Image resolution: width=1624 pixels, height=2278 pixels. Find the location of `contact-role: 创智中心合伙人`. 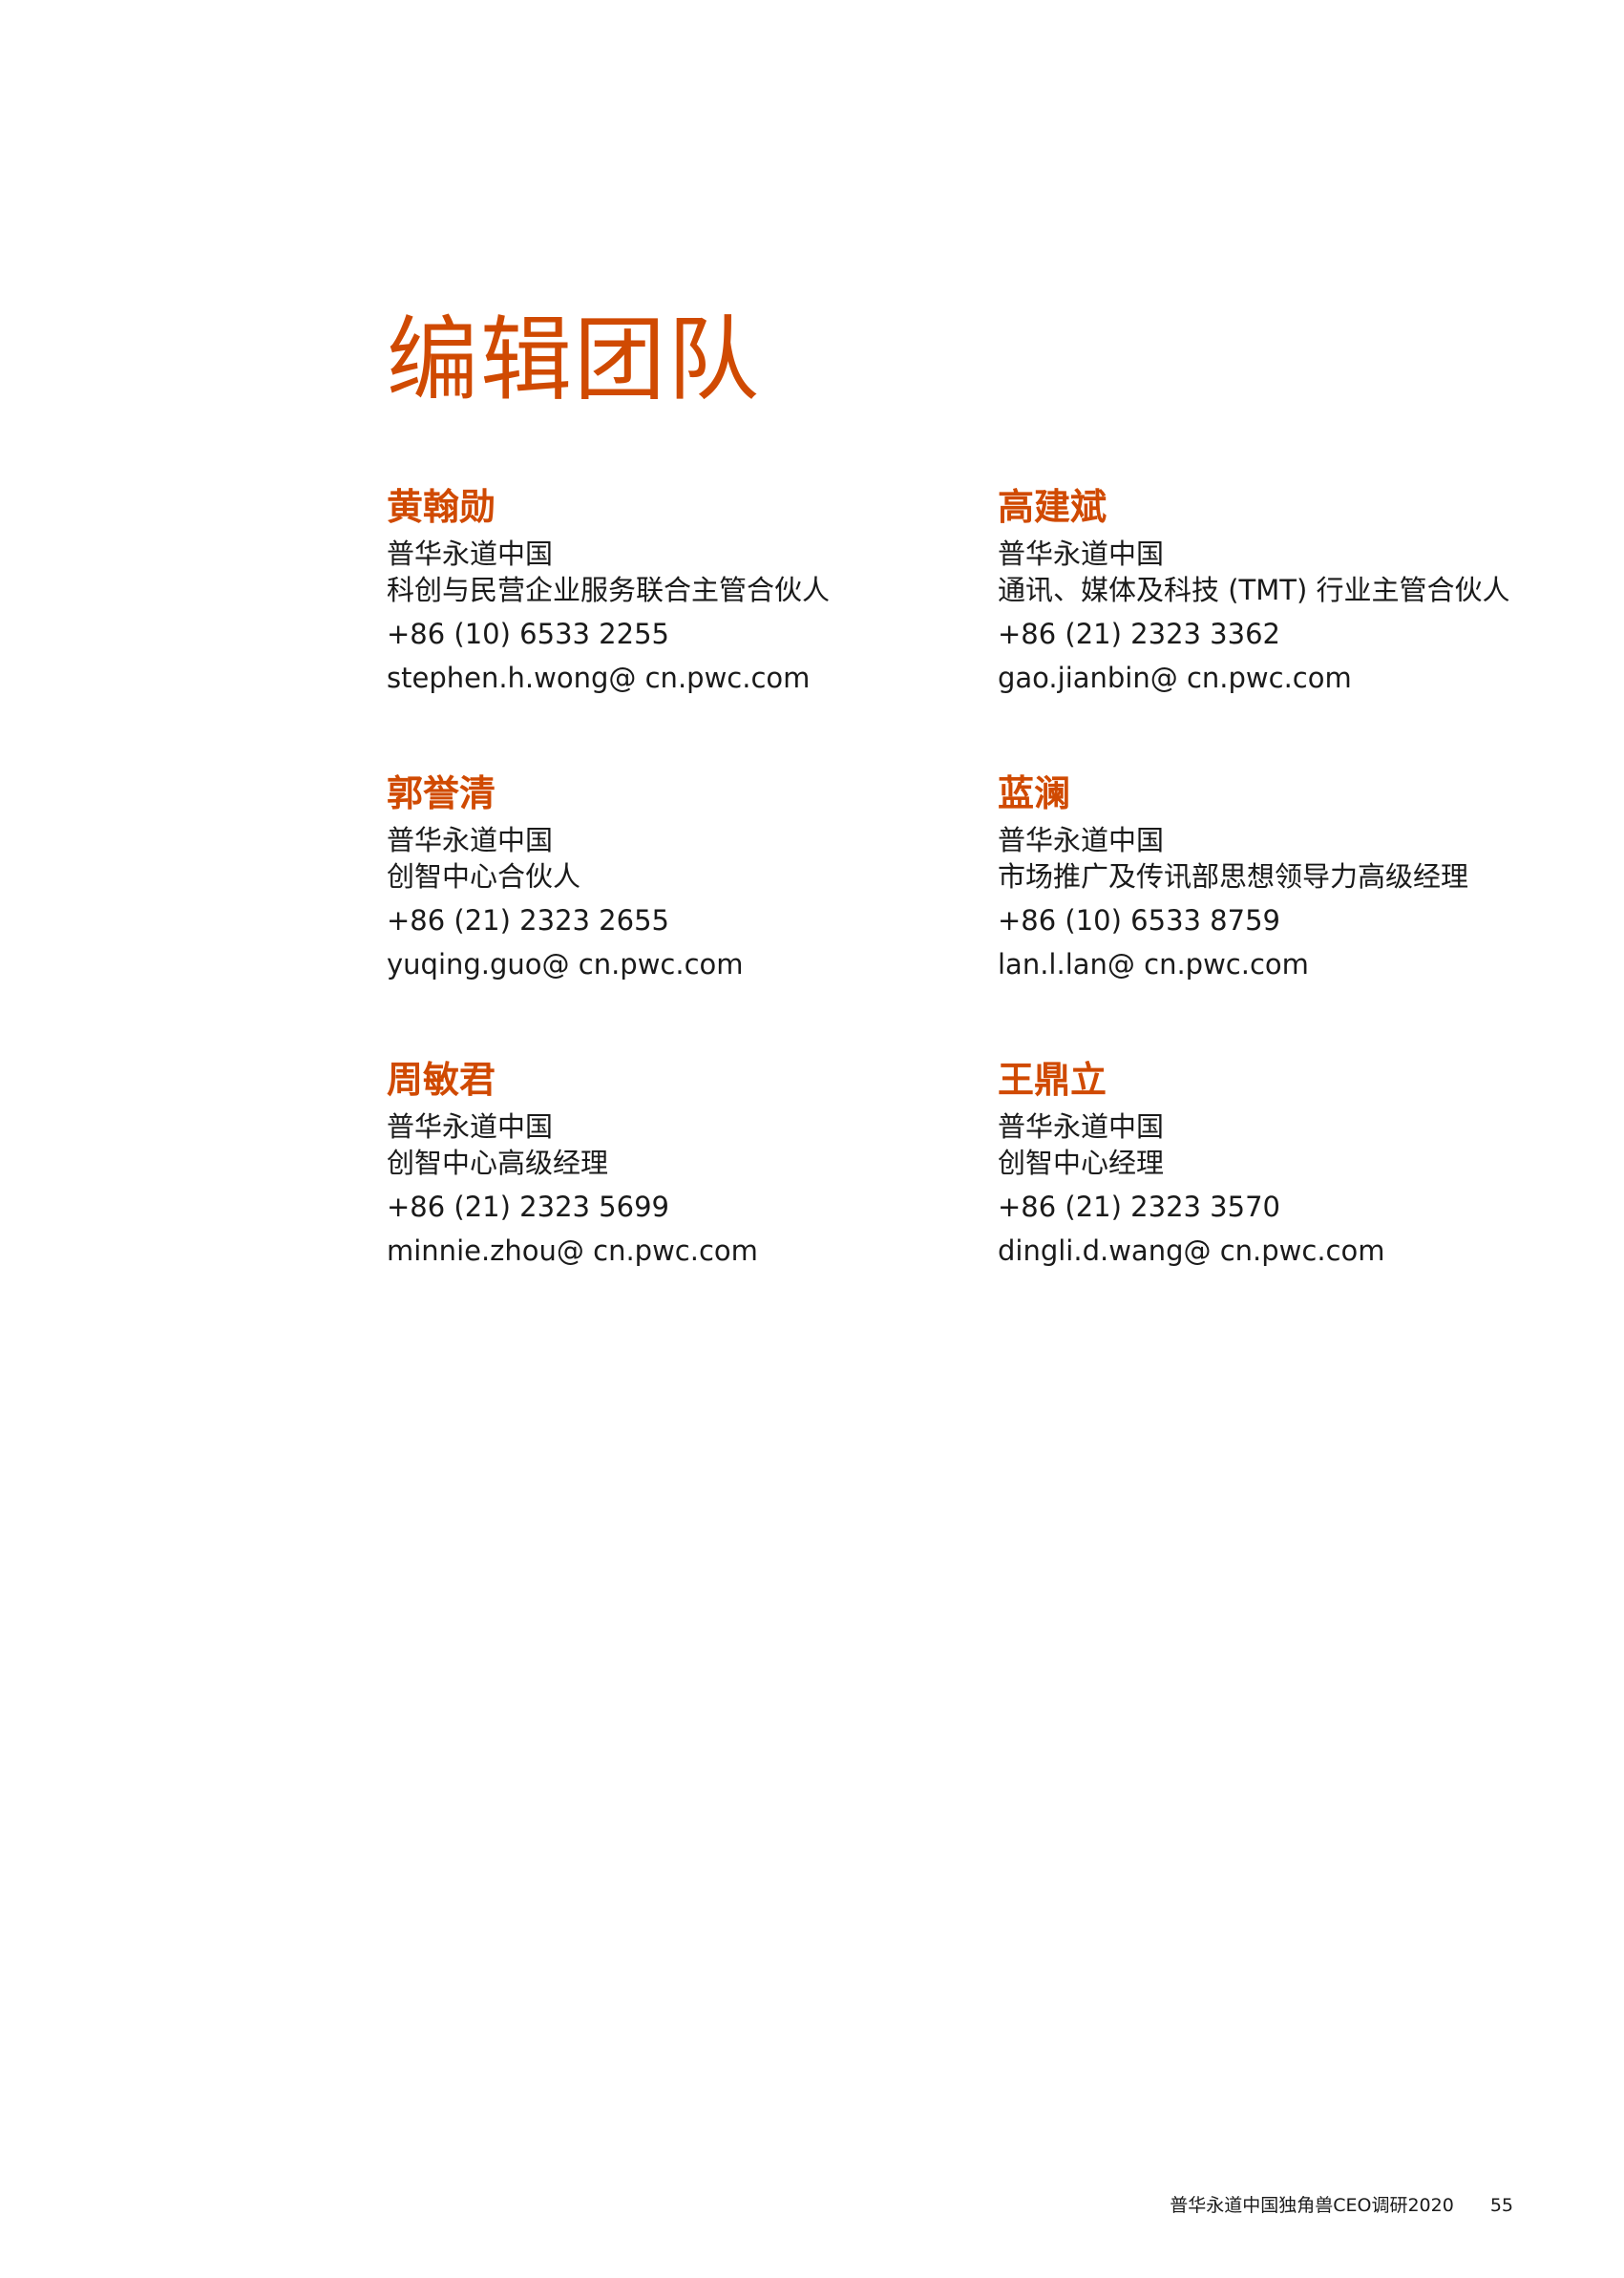

contact-role: 创智中心合伙人 is located at coordinates (484, 876).